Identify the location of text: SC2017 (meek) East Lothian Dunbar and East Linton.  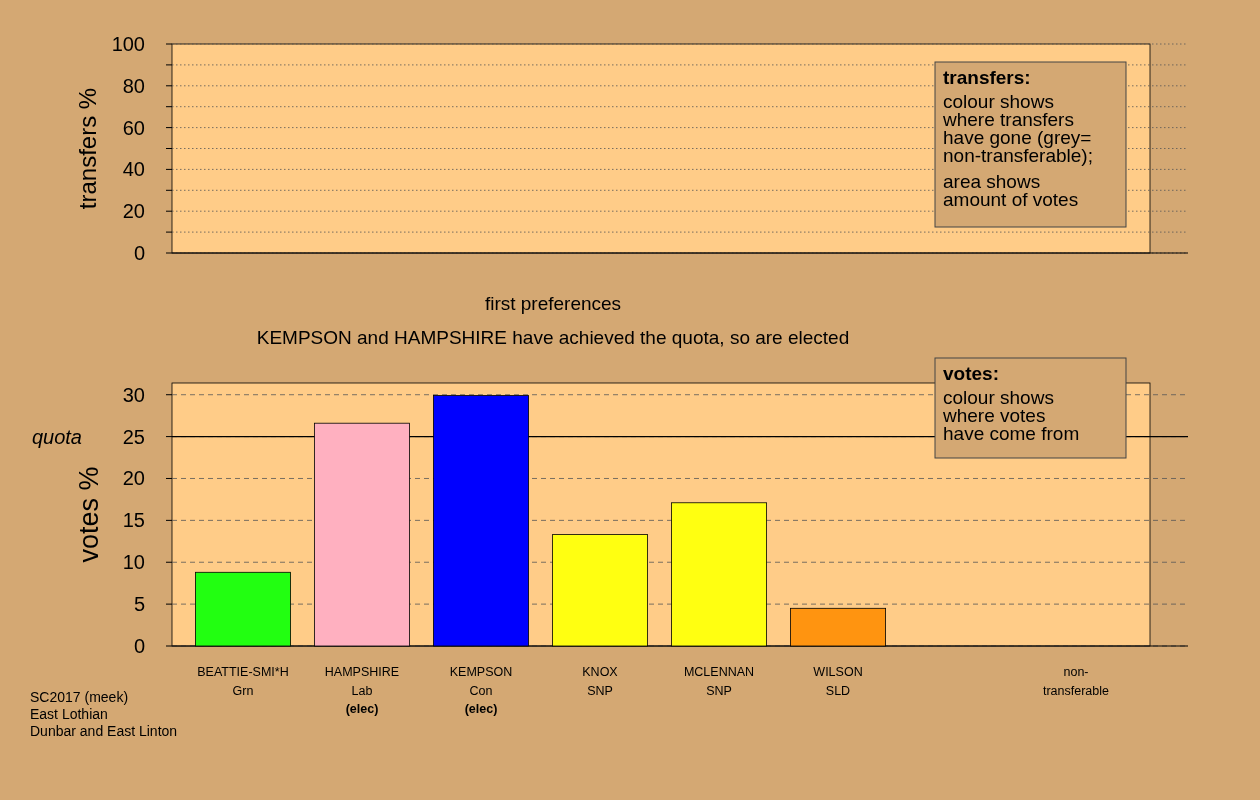
(104, 714).